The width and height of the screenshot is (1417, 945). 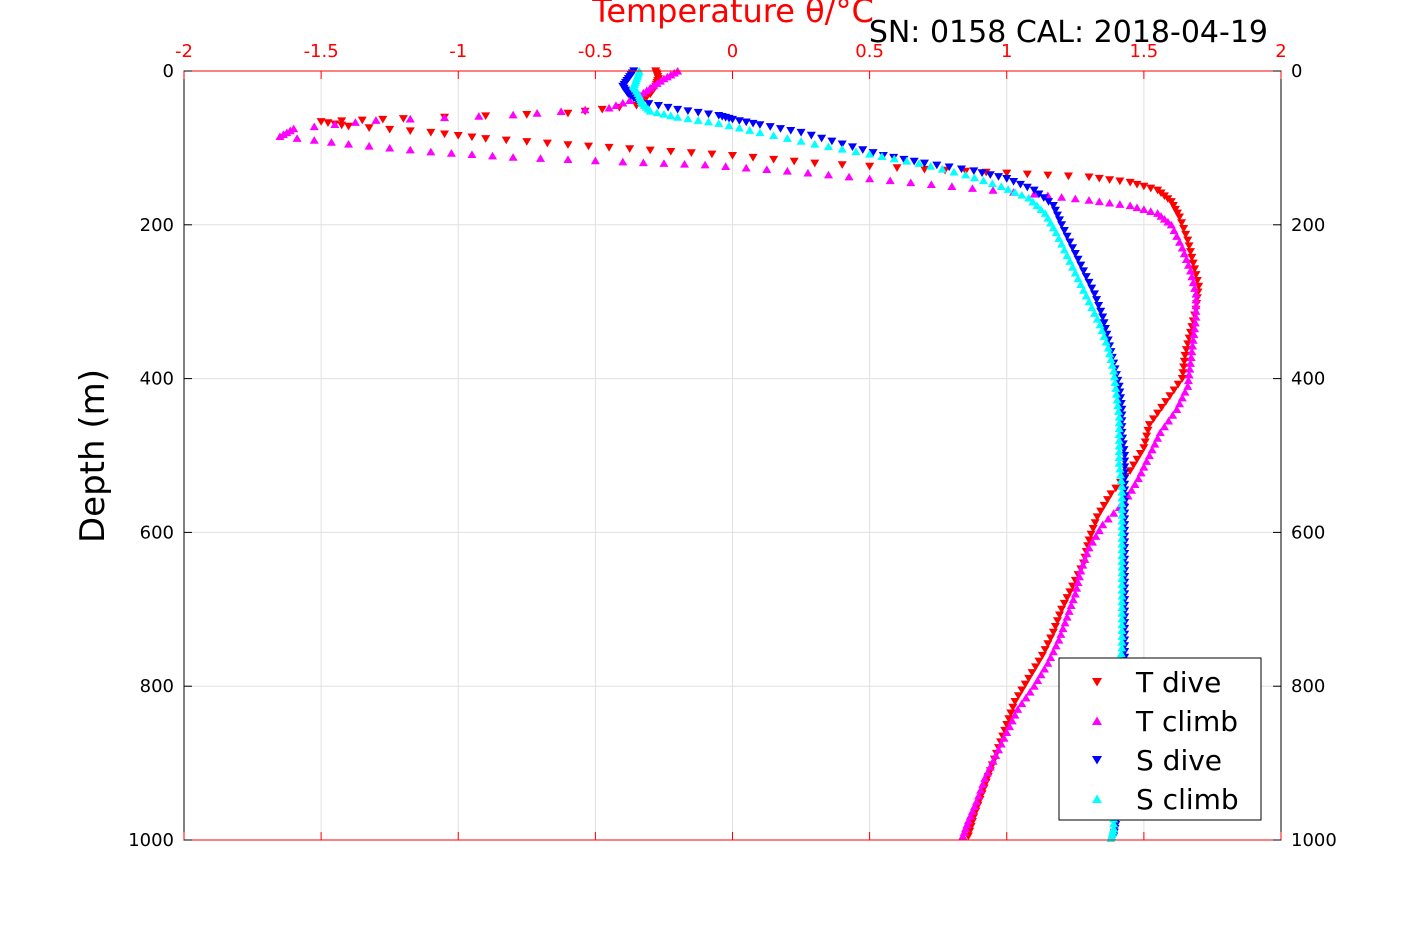 I want to click on y-tick-label-left: 400, so click(x=157, y=379).